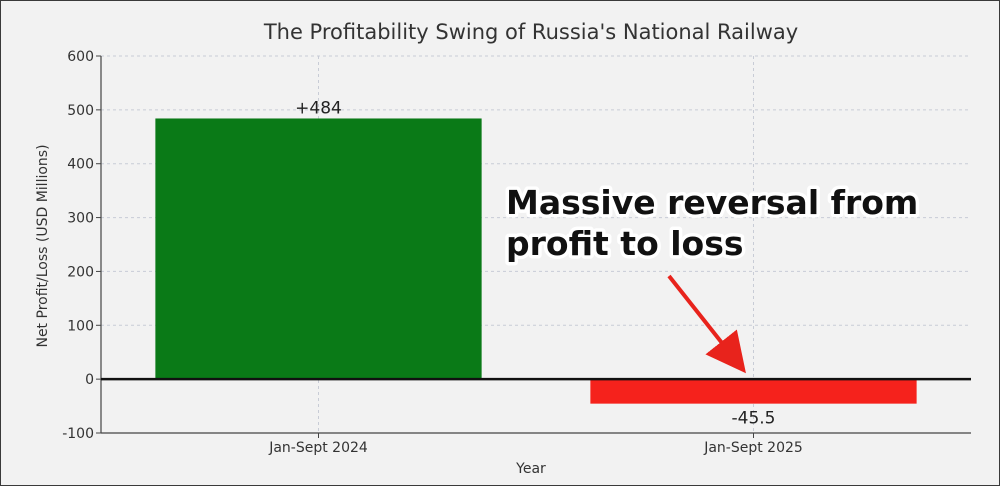 This screenshot has width=1000, height=486. What do you see at coordinates (530, 469) in the screenshot?
I see `x-axis-label: Year` at bounding box center [530, 469].